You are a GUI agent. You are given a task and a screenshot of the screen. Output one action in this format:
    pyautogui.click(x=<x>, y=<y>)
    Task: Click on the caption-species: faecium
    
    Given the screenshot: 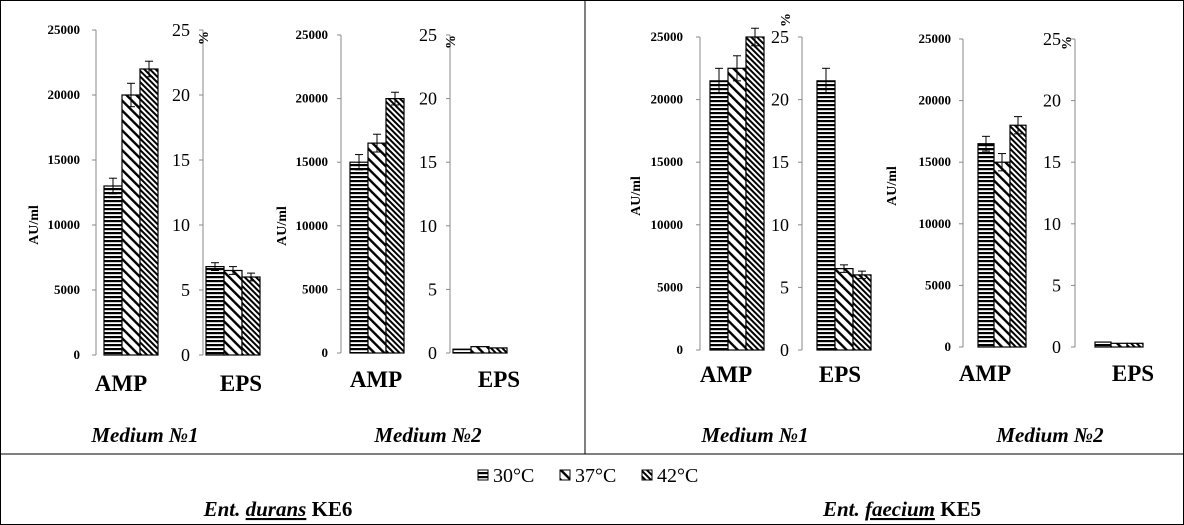 What is the action you would take?
    pyautogui.click(x=900, y=509)
    